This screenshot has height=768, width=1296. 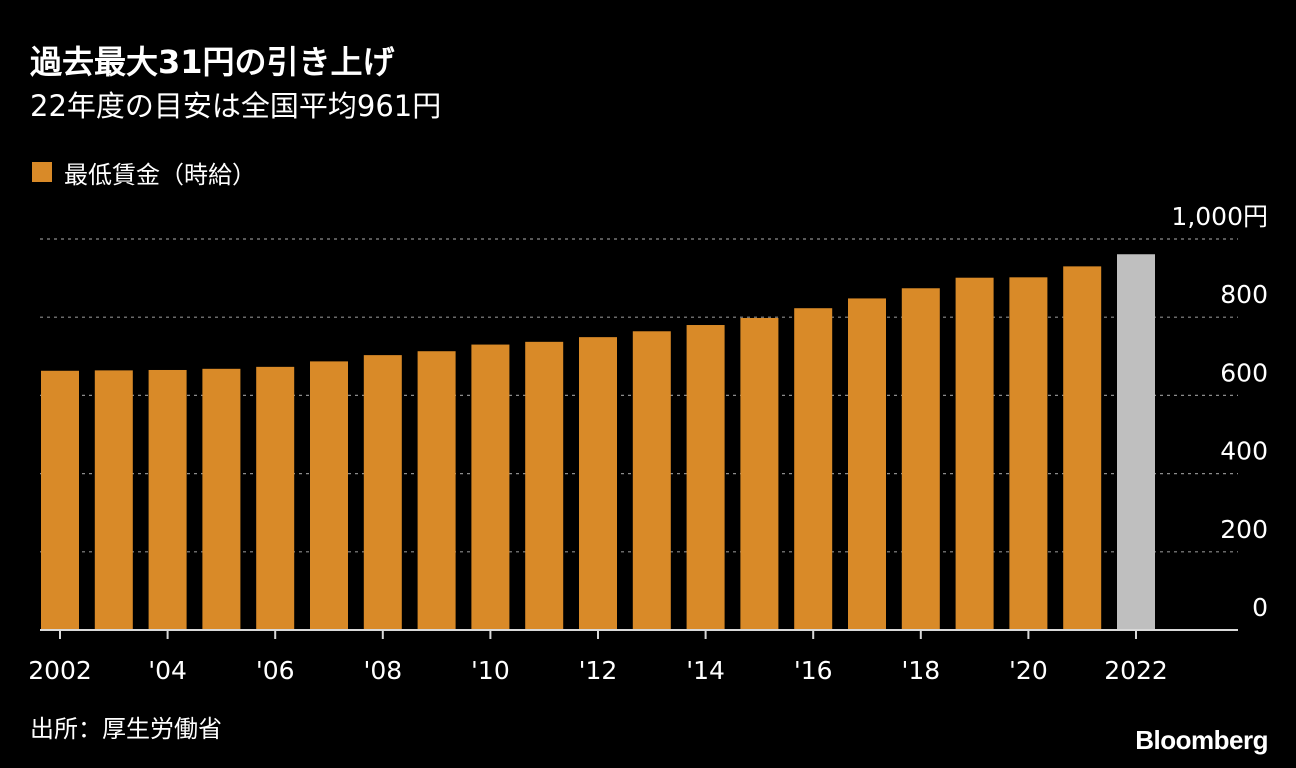 What do you see at coordinates (813, 670) in the screenshot?
I see `x-tick-label: '16` at bounding box center [813, 670].